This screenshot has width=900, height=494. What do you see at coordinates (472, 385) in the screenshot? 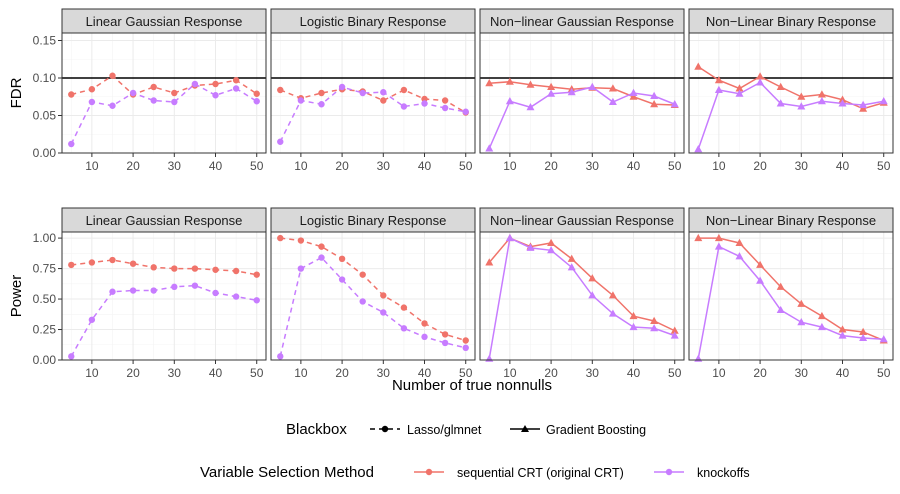
I see `x-axis-title: Number of true nonnulls` at bounding box center [472, 385].